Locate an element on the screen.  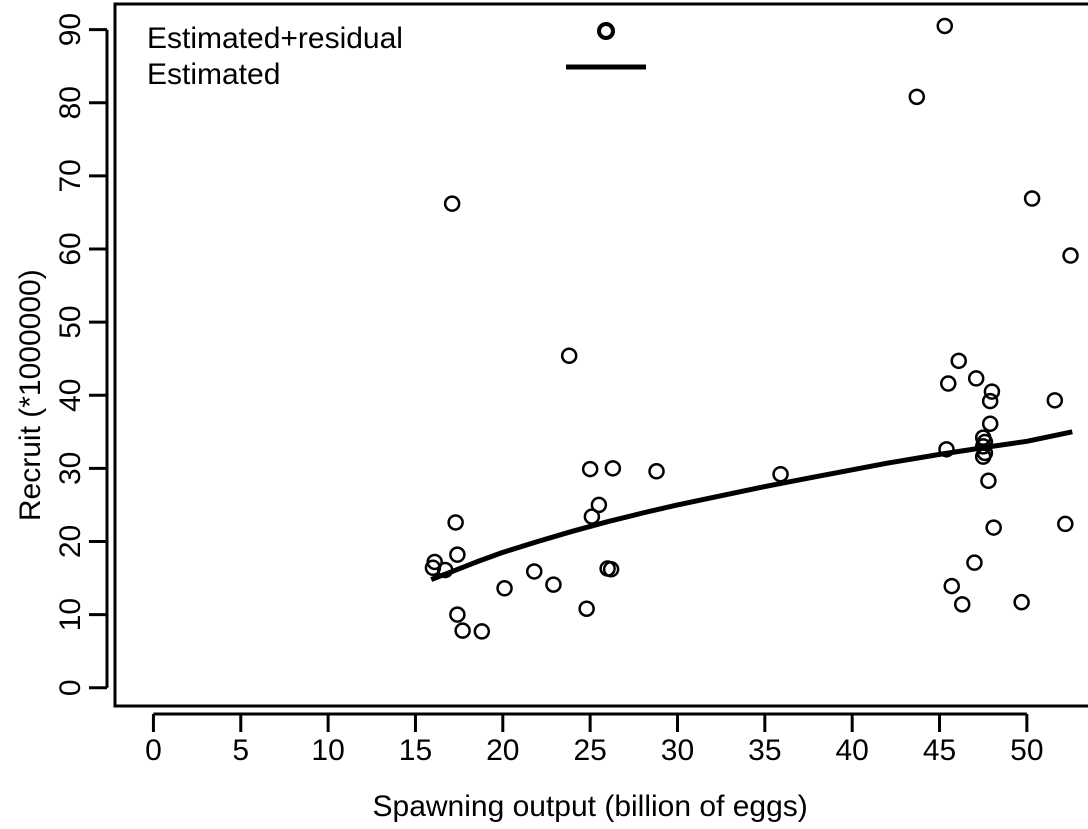
x-tick-label: 45 is located at coordinates (939, 750).